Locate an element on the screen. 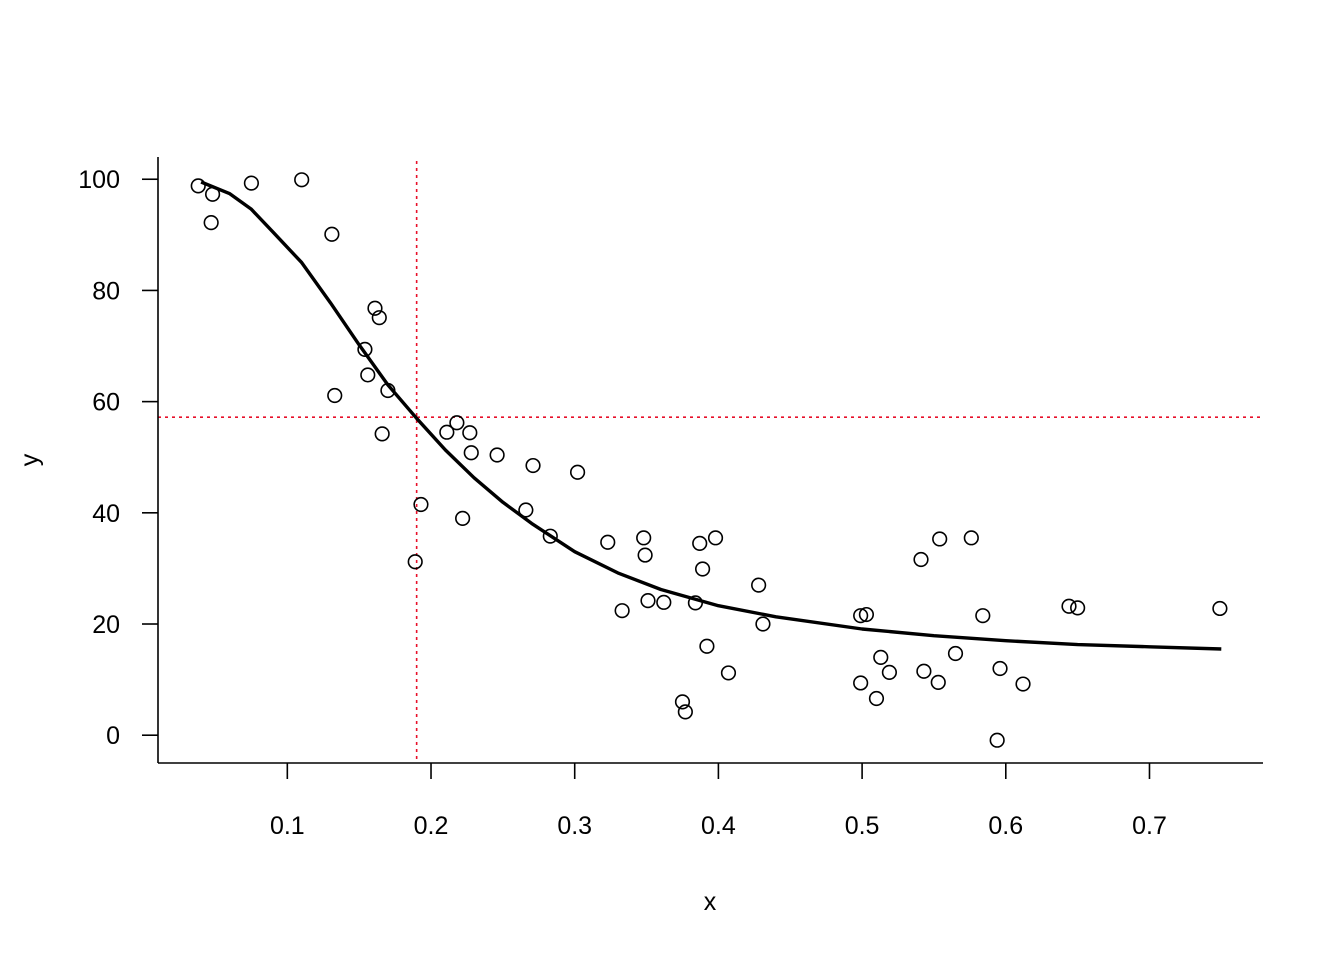  x-tick-label: 0.7 is located at coordinates (1149, 826).